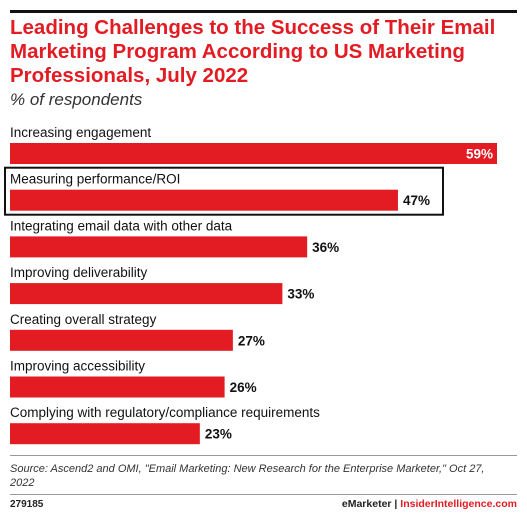  Describe the element at coordinates (80, 132) in the screenshot. I see `category-label: Increasing engagement` at that location.